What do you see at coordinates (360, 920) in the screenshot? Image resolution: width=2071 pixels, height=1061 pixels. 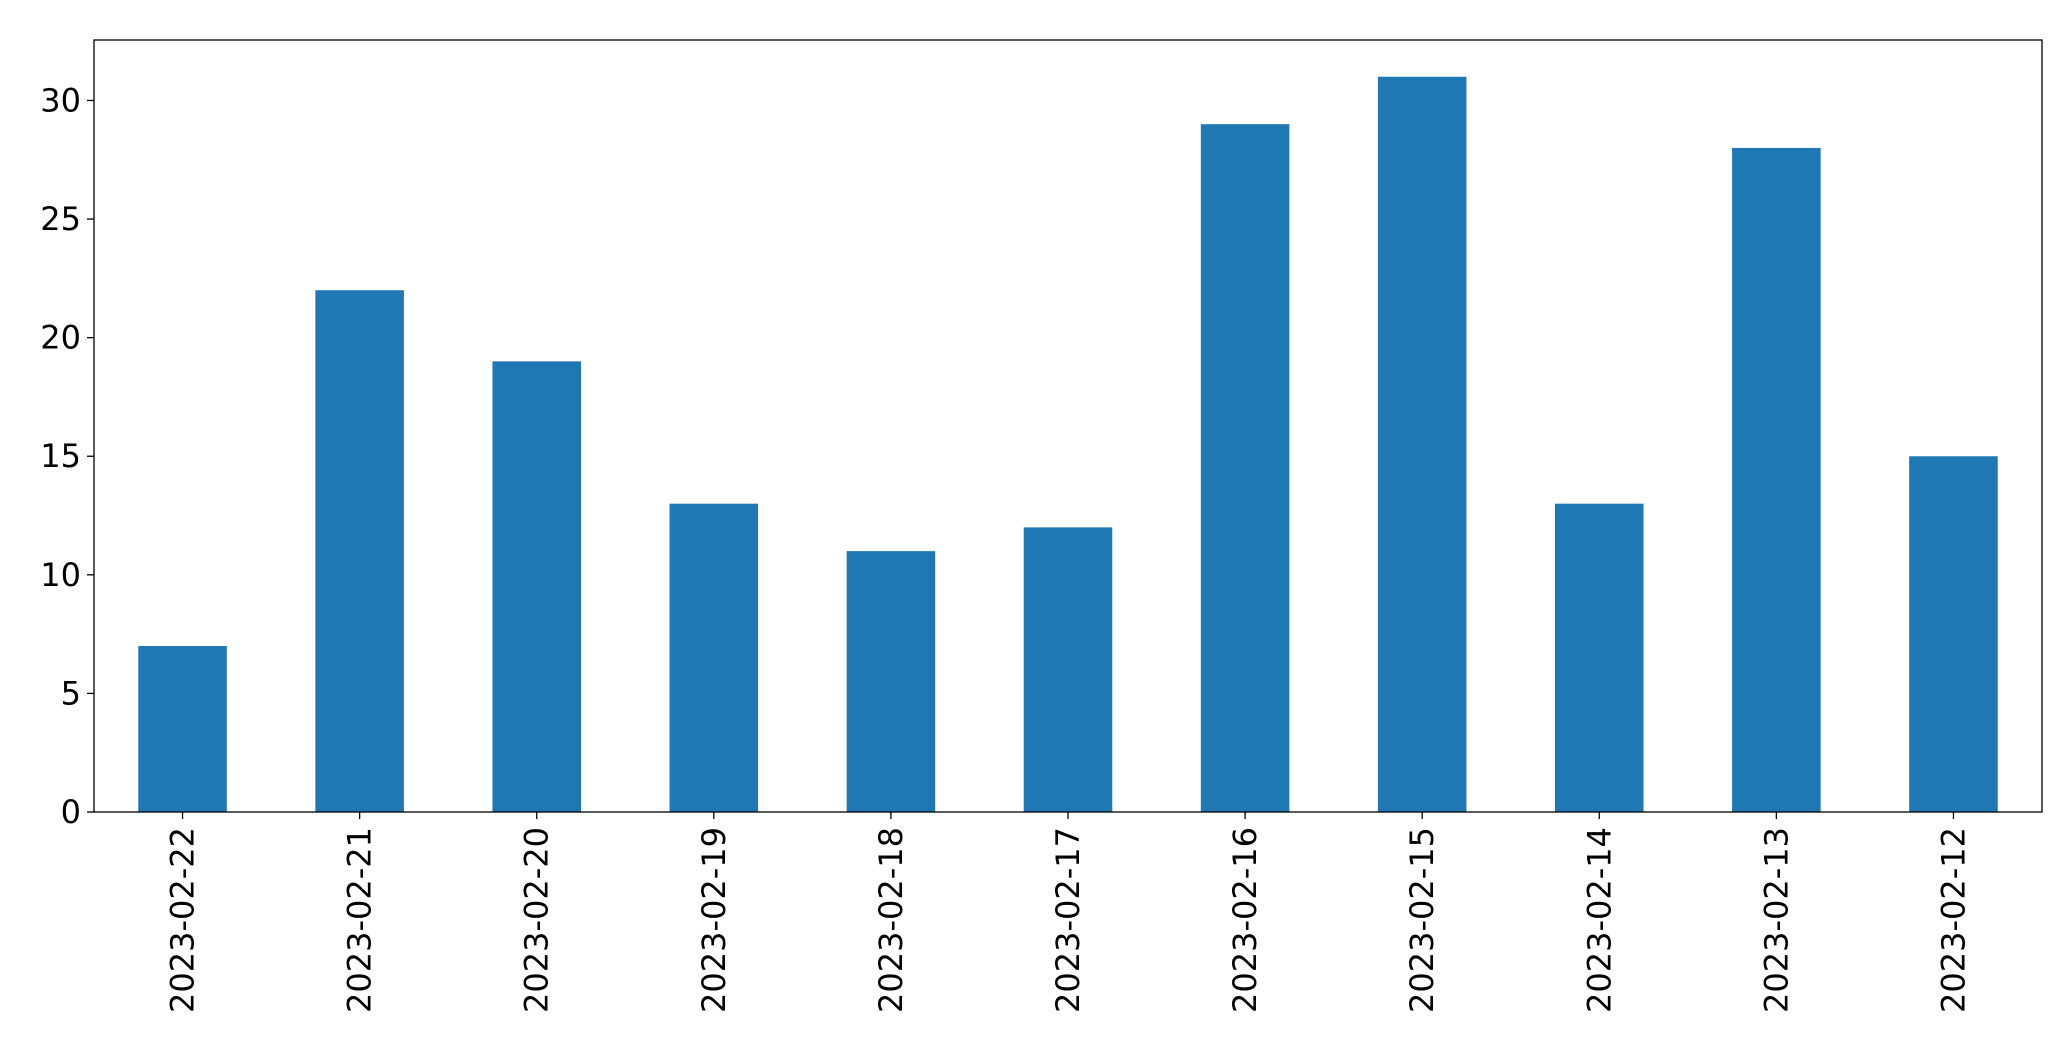 I see `x-tick-label: 2023-02-21` at bounding box center [360, 920].